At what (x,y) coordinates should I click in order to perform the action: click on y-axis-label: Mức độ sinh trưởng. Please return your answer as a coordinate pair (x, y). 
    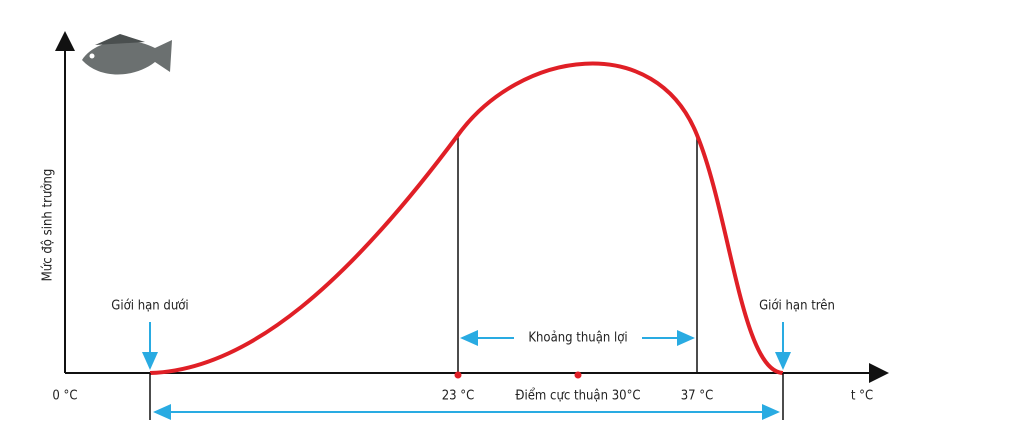
    Looking at the image, I should click on (48, 225).